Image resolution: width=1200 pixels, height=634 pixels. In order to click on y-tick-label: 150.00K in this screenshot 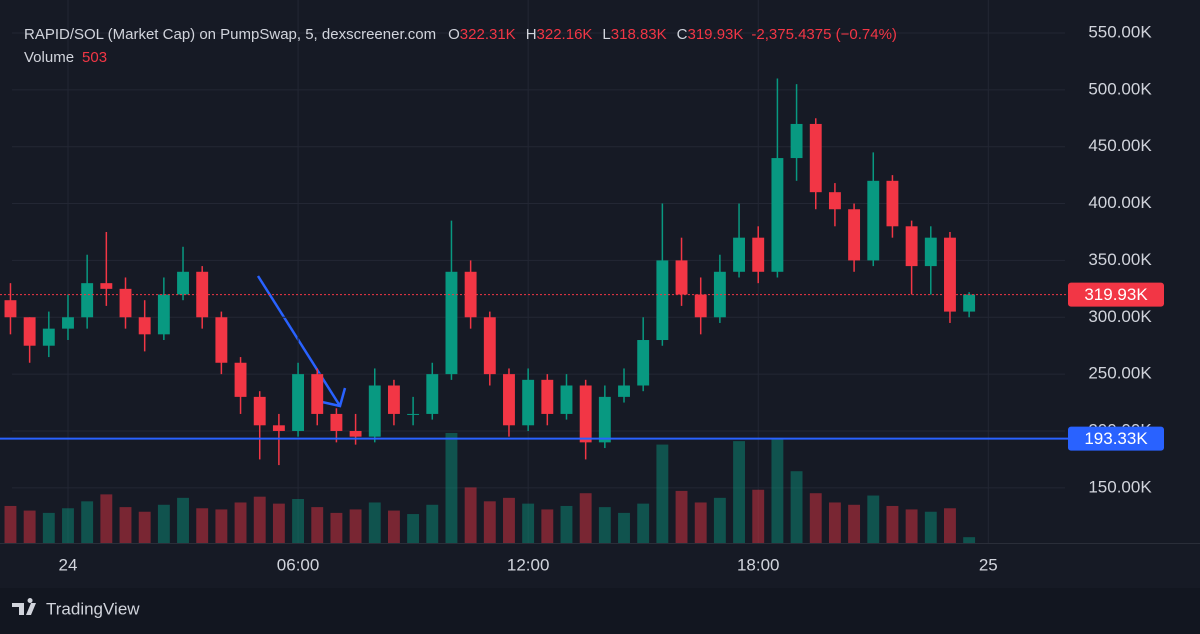, I will do `click(1120, 486)`.